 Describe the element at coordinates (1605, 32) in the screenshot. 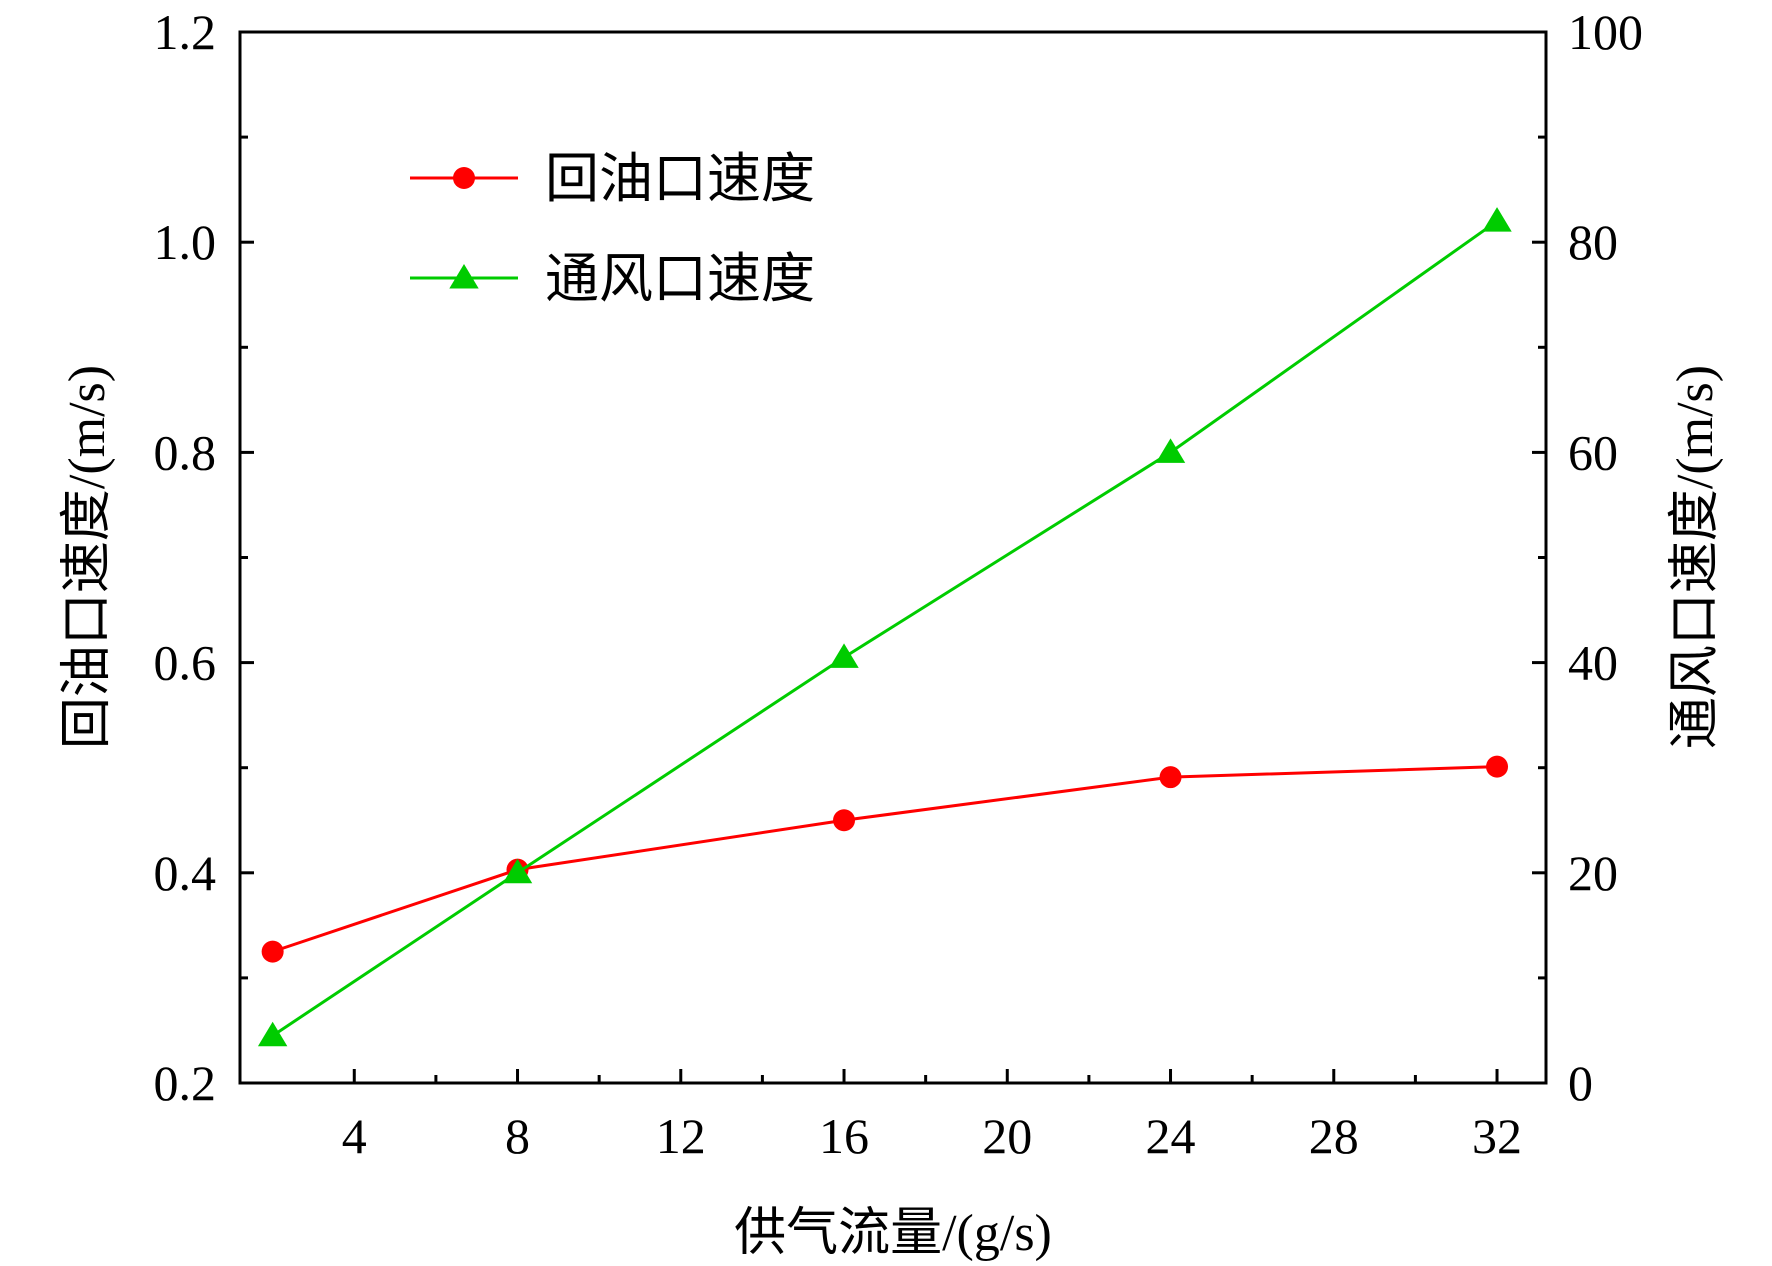

I see `y-right-tick-label: 100` at that location.